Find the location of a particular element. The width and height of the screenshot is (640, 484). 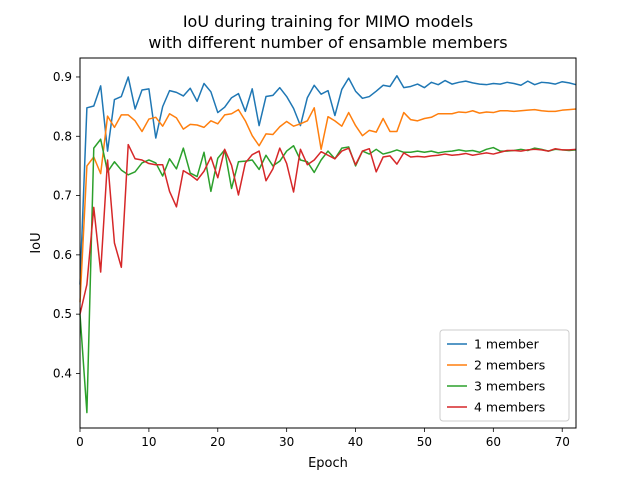

y-tick-label: 0.9 is located at coordinates (62, 77).